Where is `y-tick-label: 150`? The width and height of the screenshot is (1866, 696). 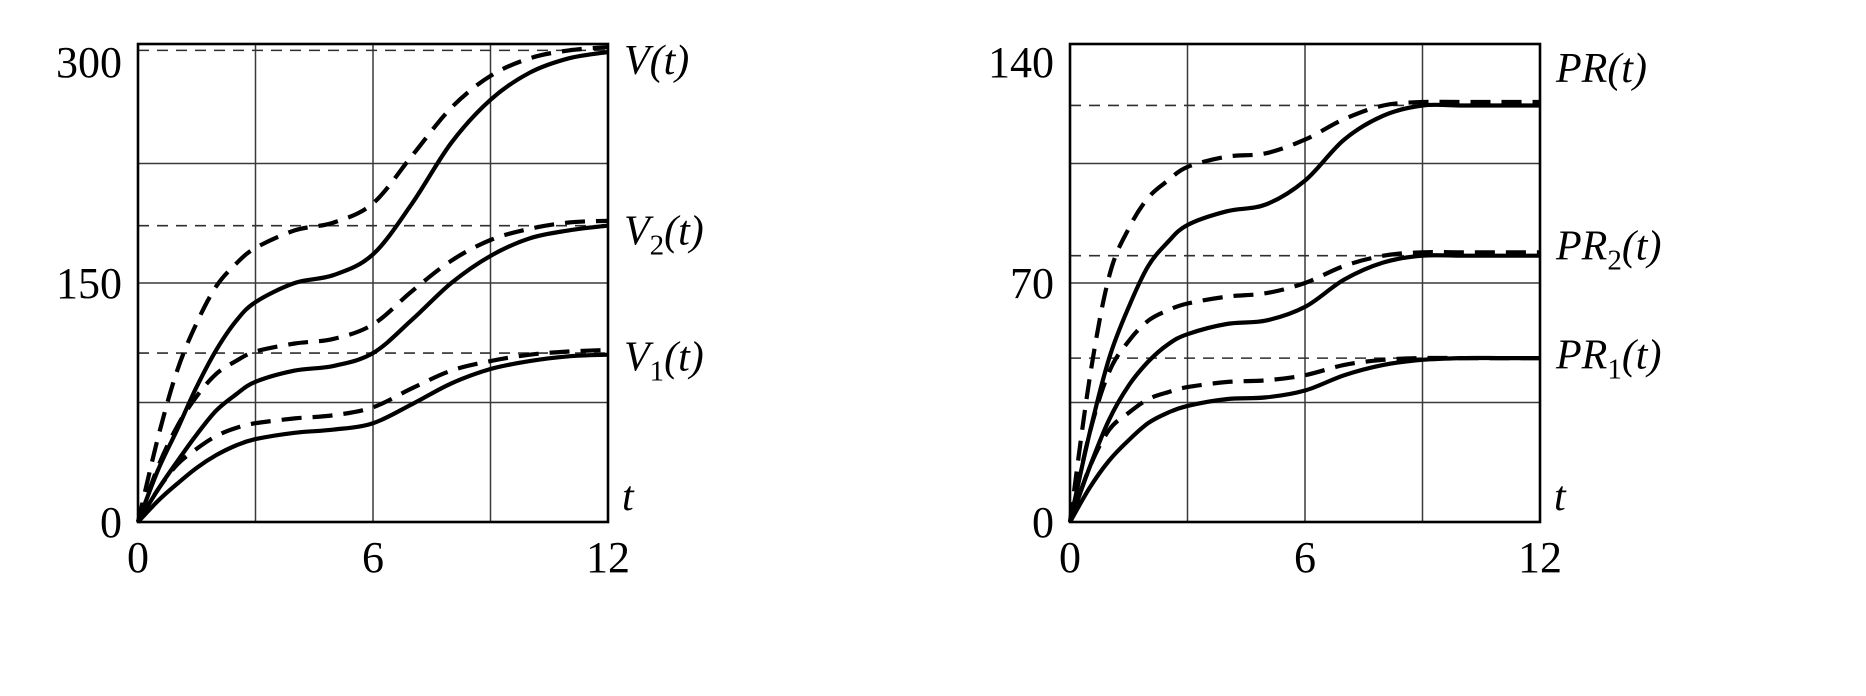 y-tick-label: 150 is located at coordinates (89, 283).